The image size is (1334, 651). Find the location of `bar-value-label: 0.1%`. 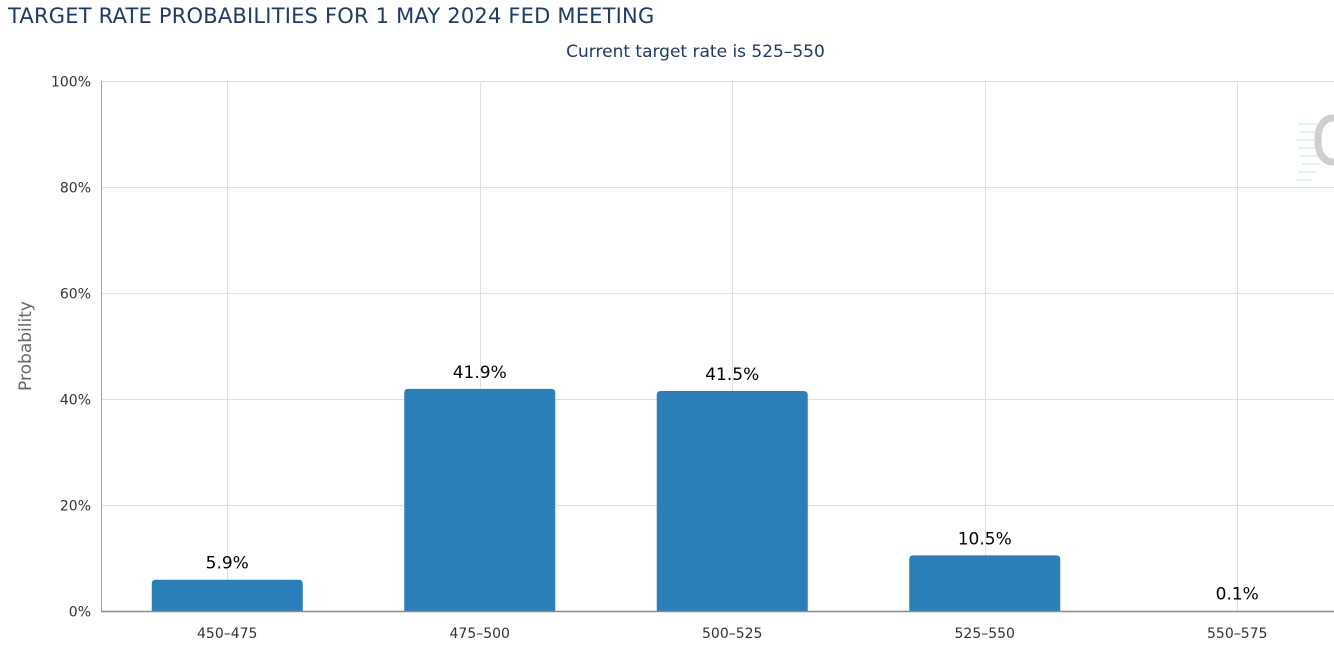

bar-value-label: 0.1% is located at coordinates (1237, 594).